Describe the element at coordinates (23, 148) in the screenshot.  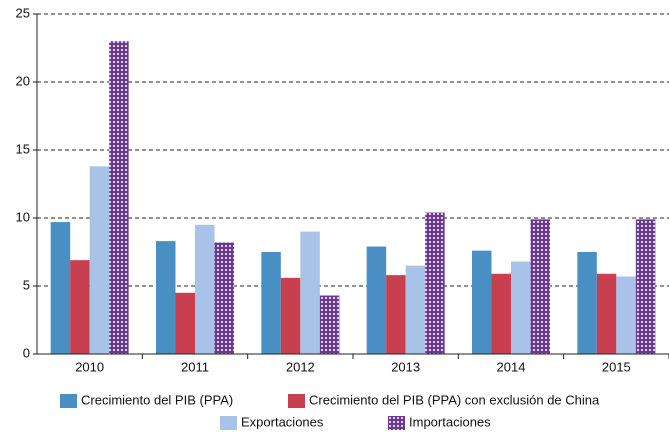
I see `y-tick-label: 15` at that location.